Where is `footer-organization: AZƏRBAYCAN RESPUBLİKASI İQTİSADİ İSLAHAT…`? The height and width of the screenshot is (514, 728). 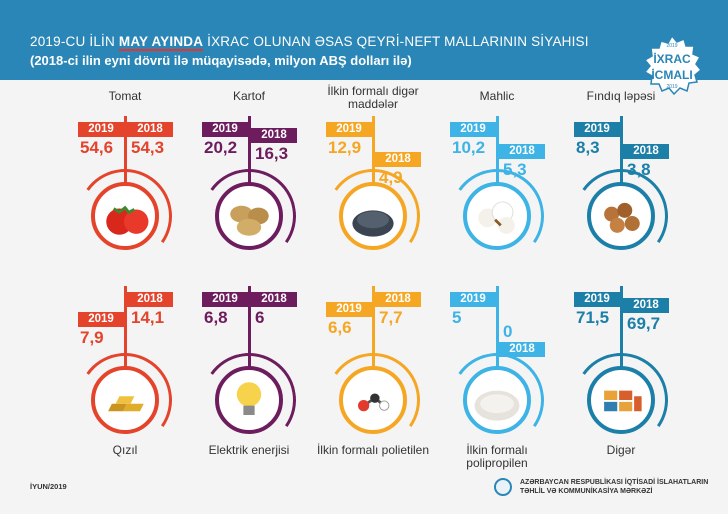
footer-organization: AZƏRBAYCAN RESPUBLİKASI İQTİSADİ İSLAHAT… is located at coordinates (614, 487).